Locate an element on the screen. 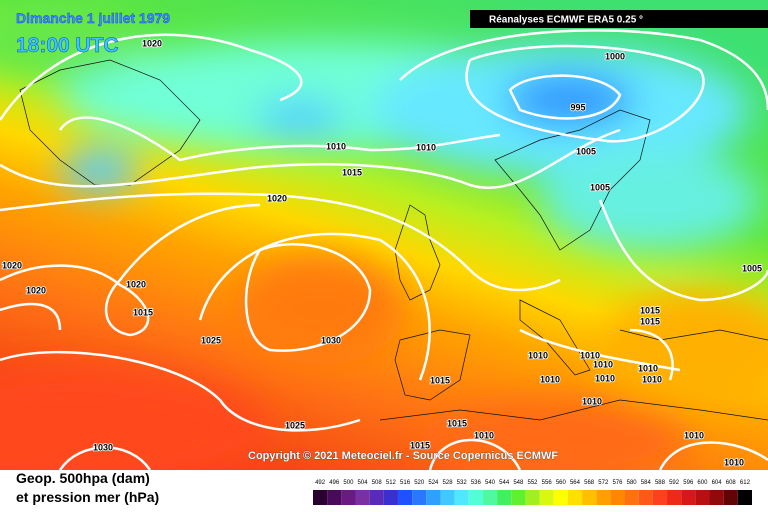 The height and width of the screenshot is (512, 768). scale-label: 536 is located at coordinates (476, 483).